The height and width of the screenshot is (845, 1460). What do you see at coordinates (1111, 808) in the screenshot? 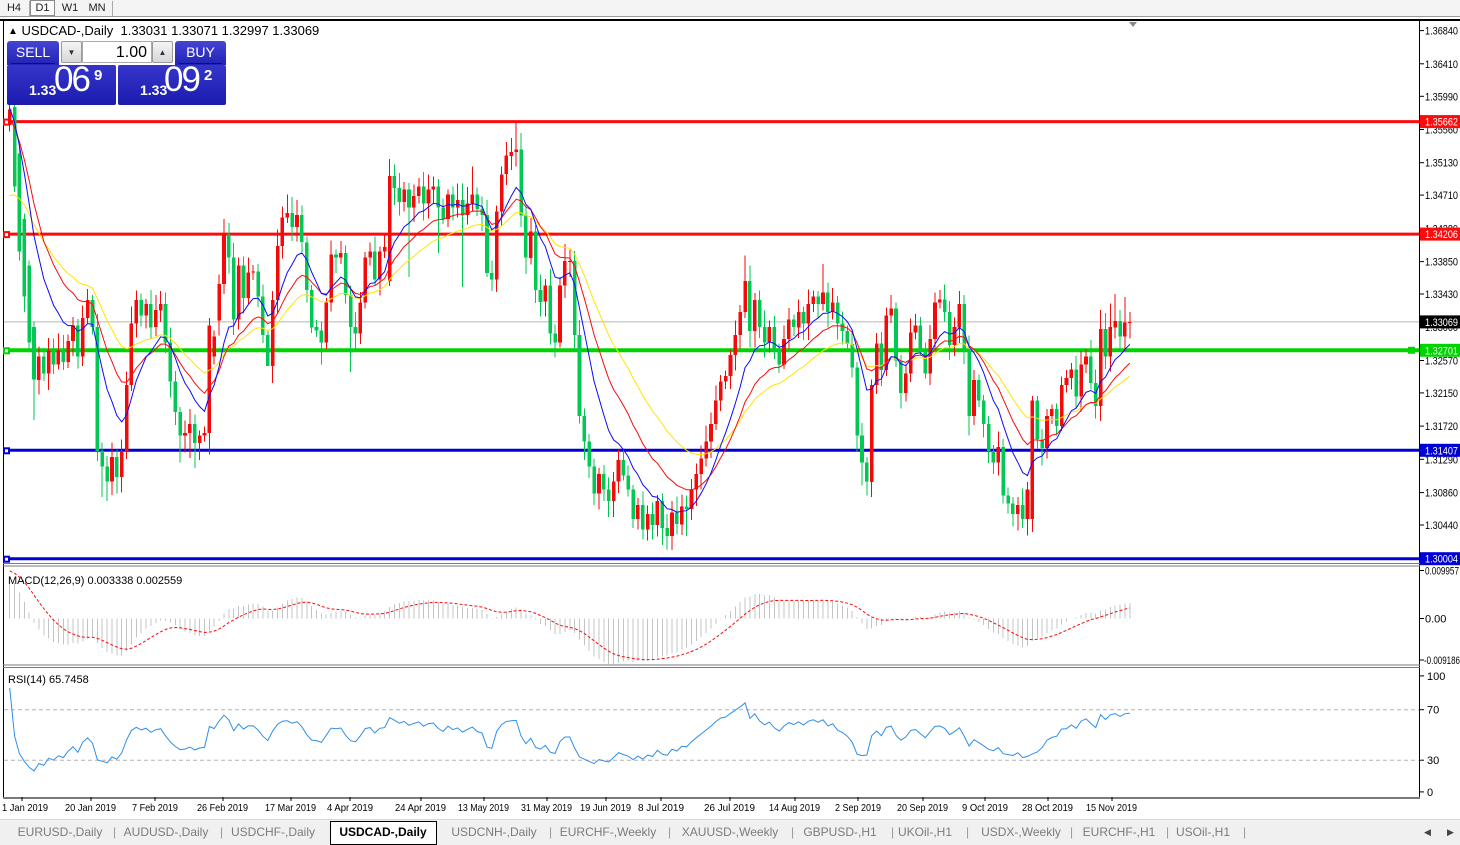
I see `svg-text: 15 Nov 2019` at bounding box center [1111, 808].